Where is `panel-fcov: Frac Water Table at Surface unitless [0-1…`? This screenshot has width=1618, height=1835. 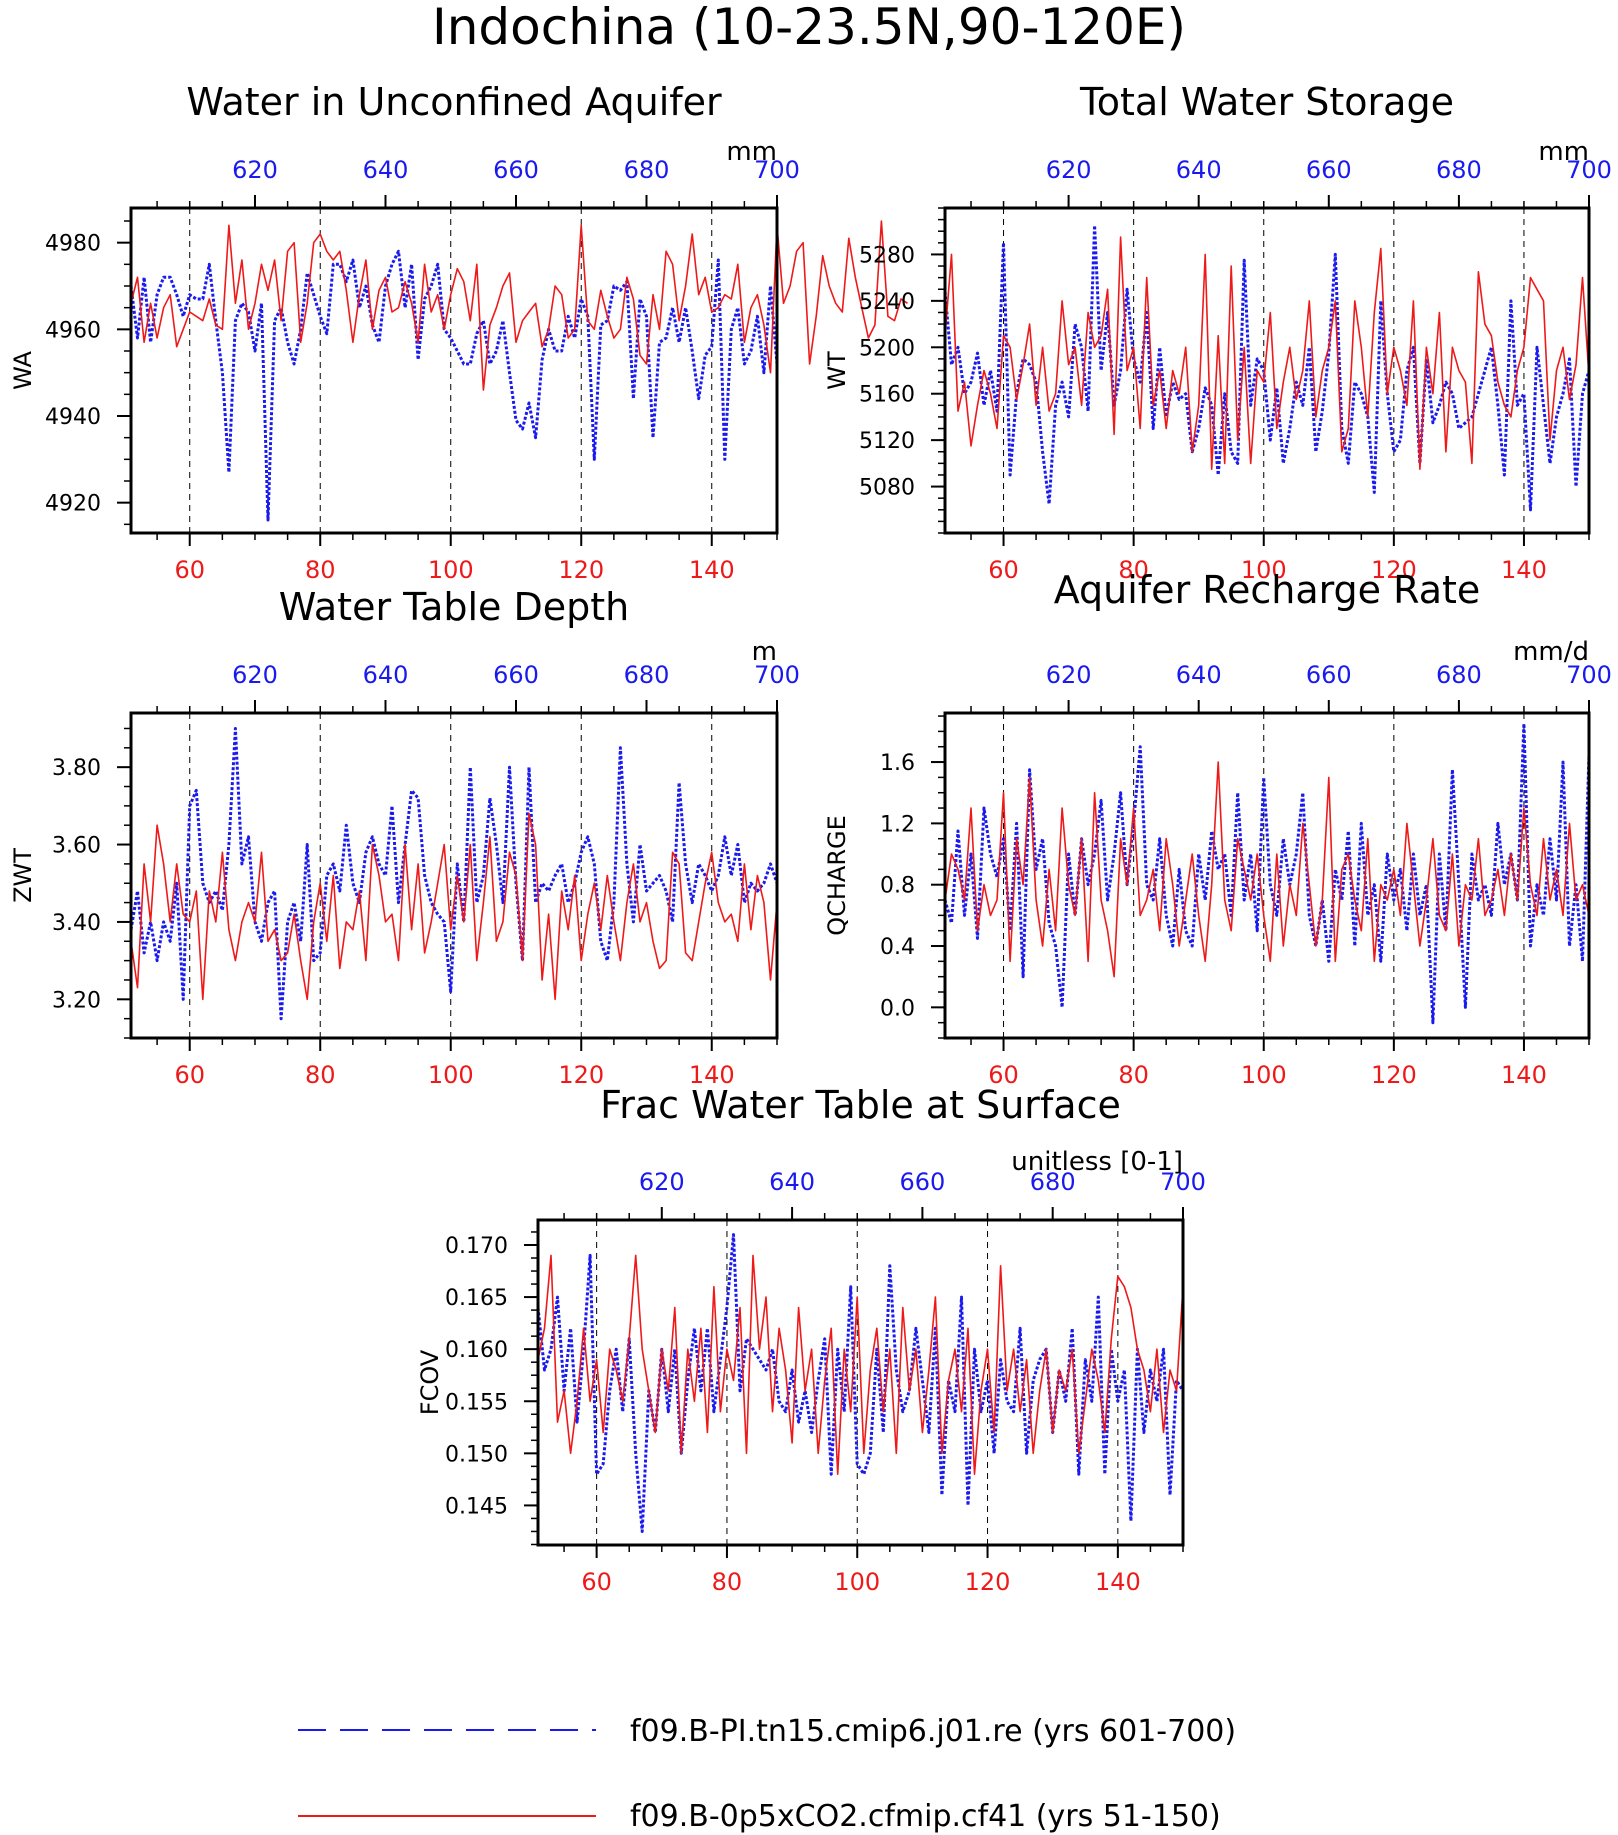
panel-fcov: Frac Water Table at Surface unitless [0-1… is located at coordinates (811, 1339).